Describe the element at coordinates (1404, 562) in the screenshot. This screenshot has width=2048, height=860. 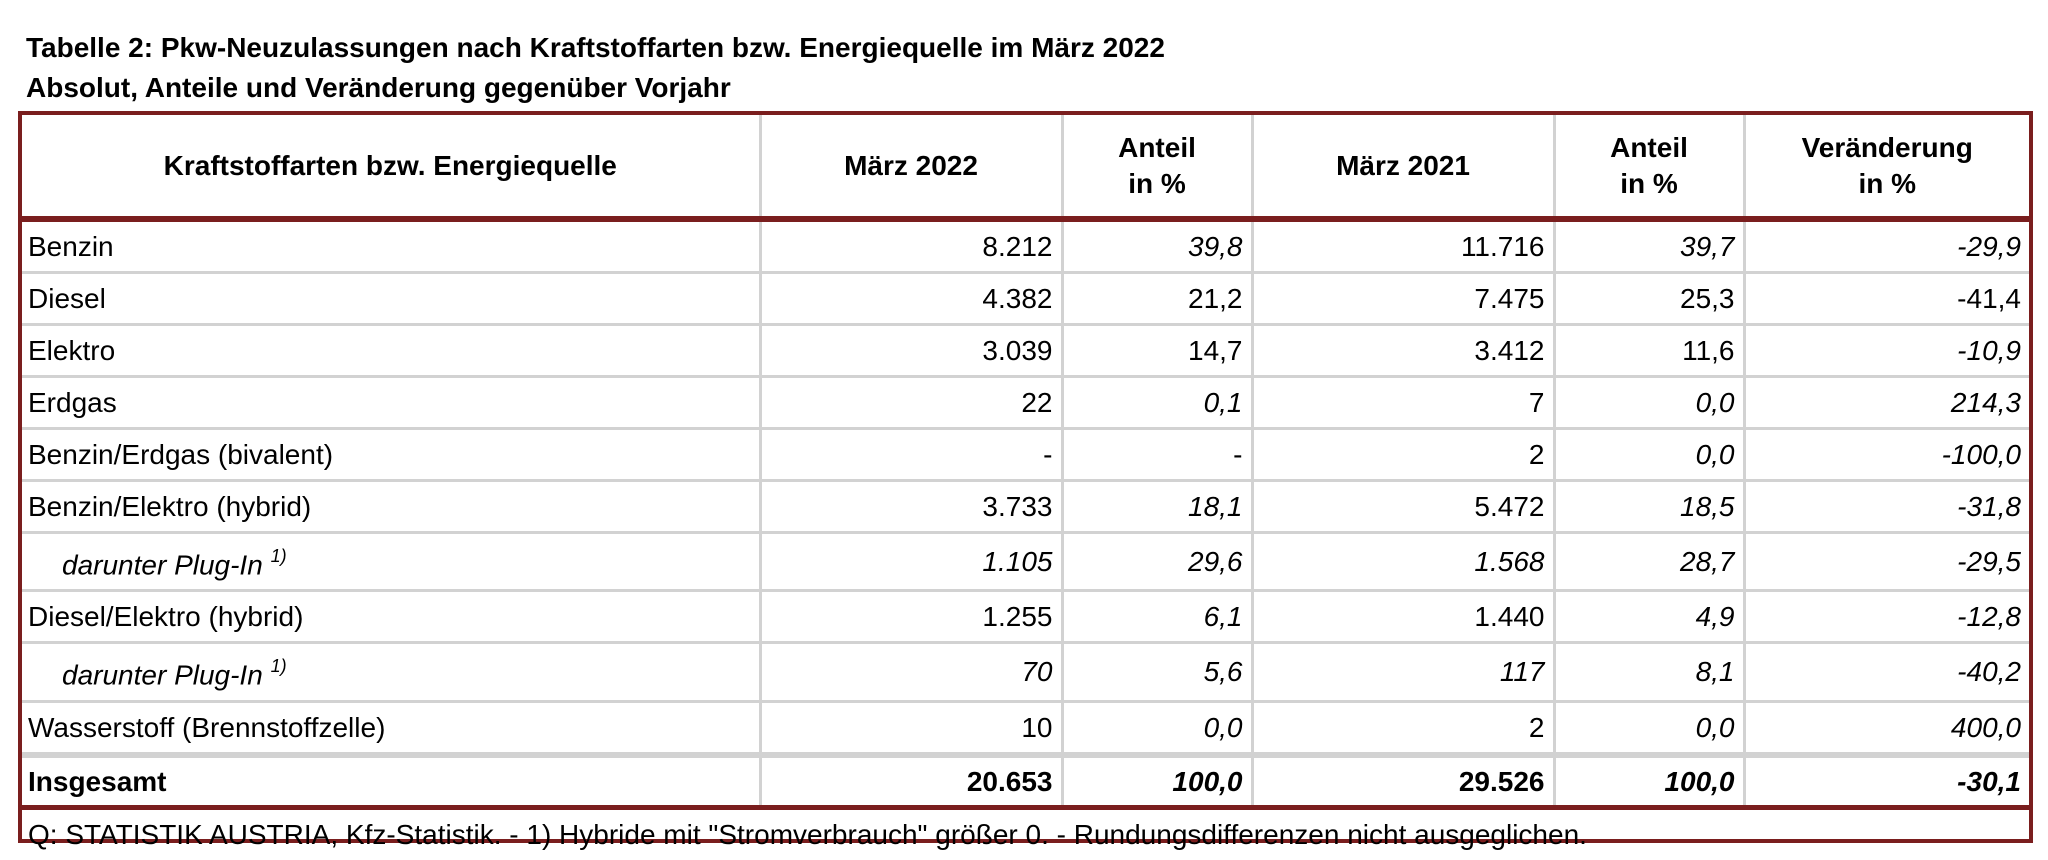
I see `cell-march-2021: 1.568` at that location.